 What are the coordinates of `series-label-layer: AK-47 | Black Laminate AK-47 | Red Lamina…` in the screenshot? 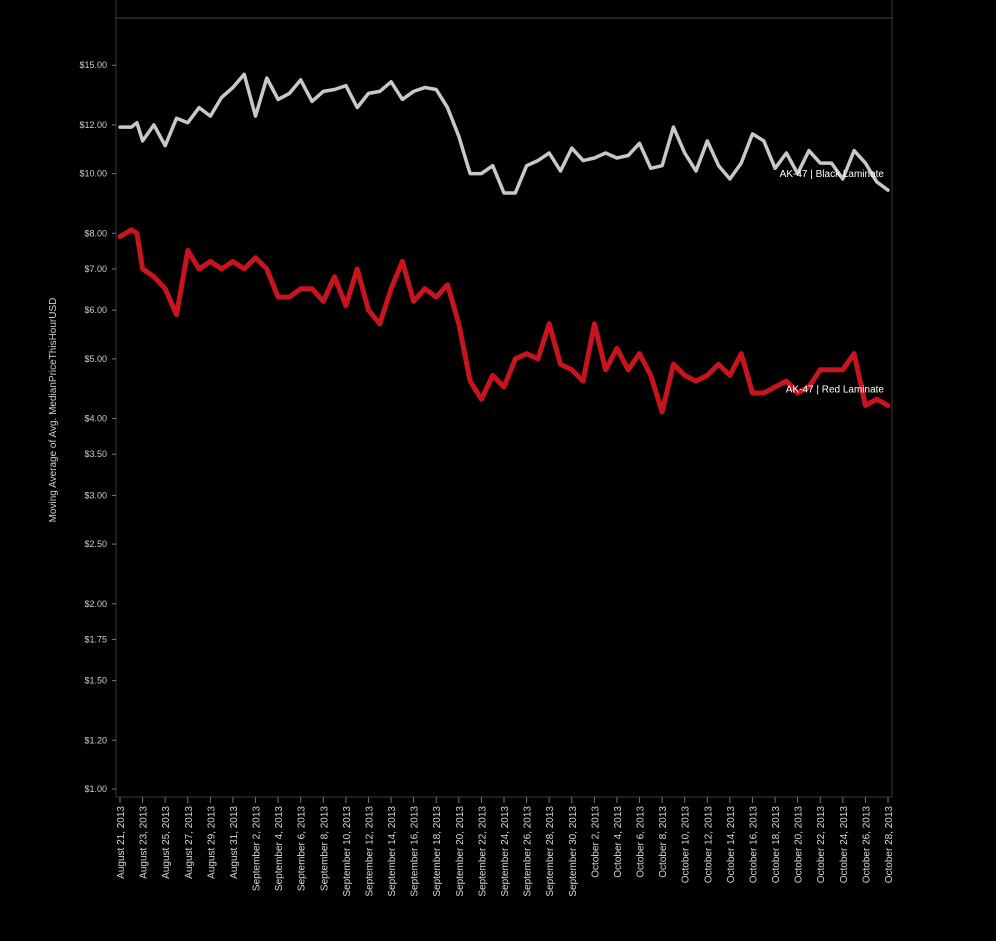 It's located at (832, 282).